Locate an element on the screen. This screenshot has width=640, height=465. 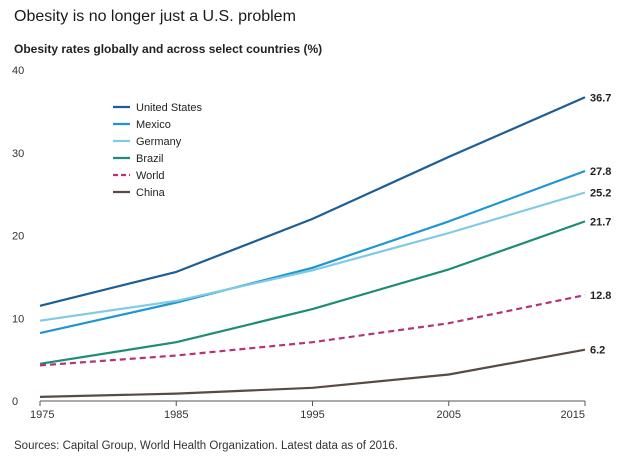
end-label-mexico: 27.8 is located at coordinates (600, 172).